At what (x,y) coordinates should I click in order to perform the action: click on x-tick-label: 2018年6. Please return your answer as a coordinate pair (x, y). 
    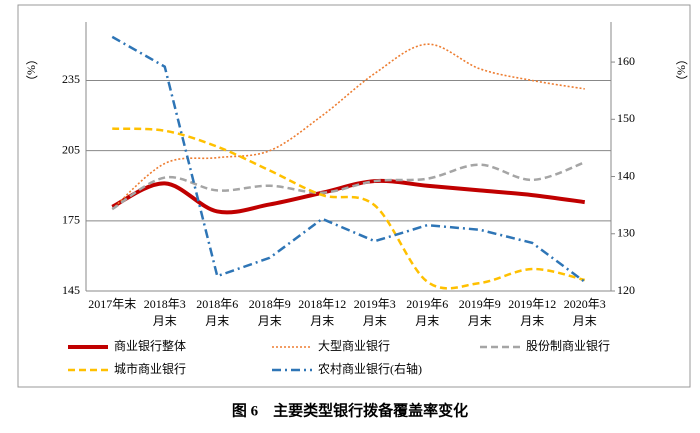
    Looking at the image, I should click on (217, 304).